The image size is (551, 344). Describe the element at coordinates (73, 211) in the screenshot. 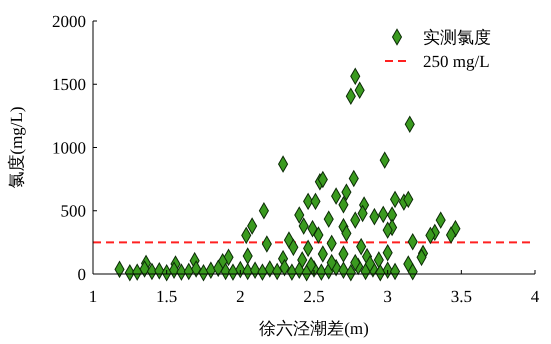

I see `y-tick-label: 500` at that location.